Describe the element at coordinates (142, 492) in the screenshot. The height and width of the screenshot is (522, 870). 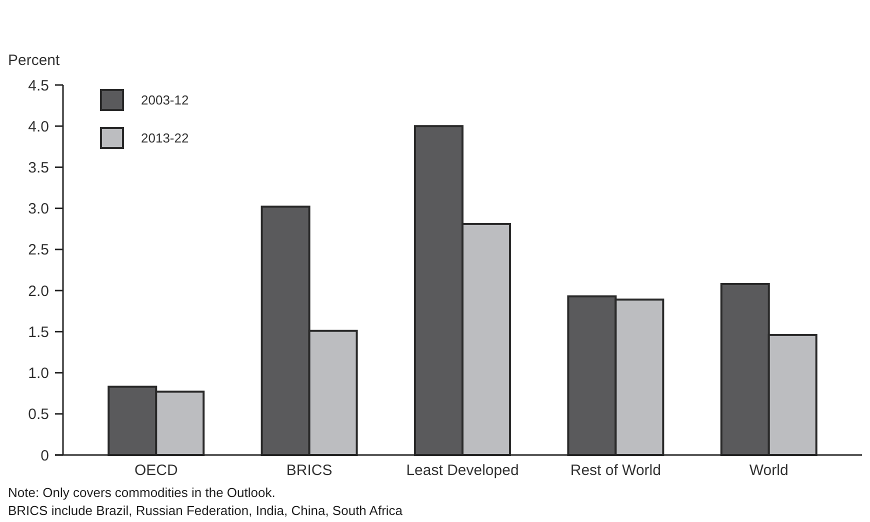
I see `text: Note: Only covers commodities in the Outlook.` at that location.